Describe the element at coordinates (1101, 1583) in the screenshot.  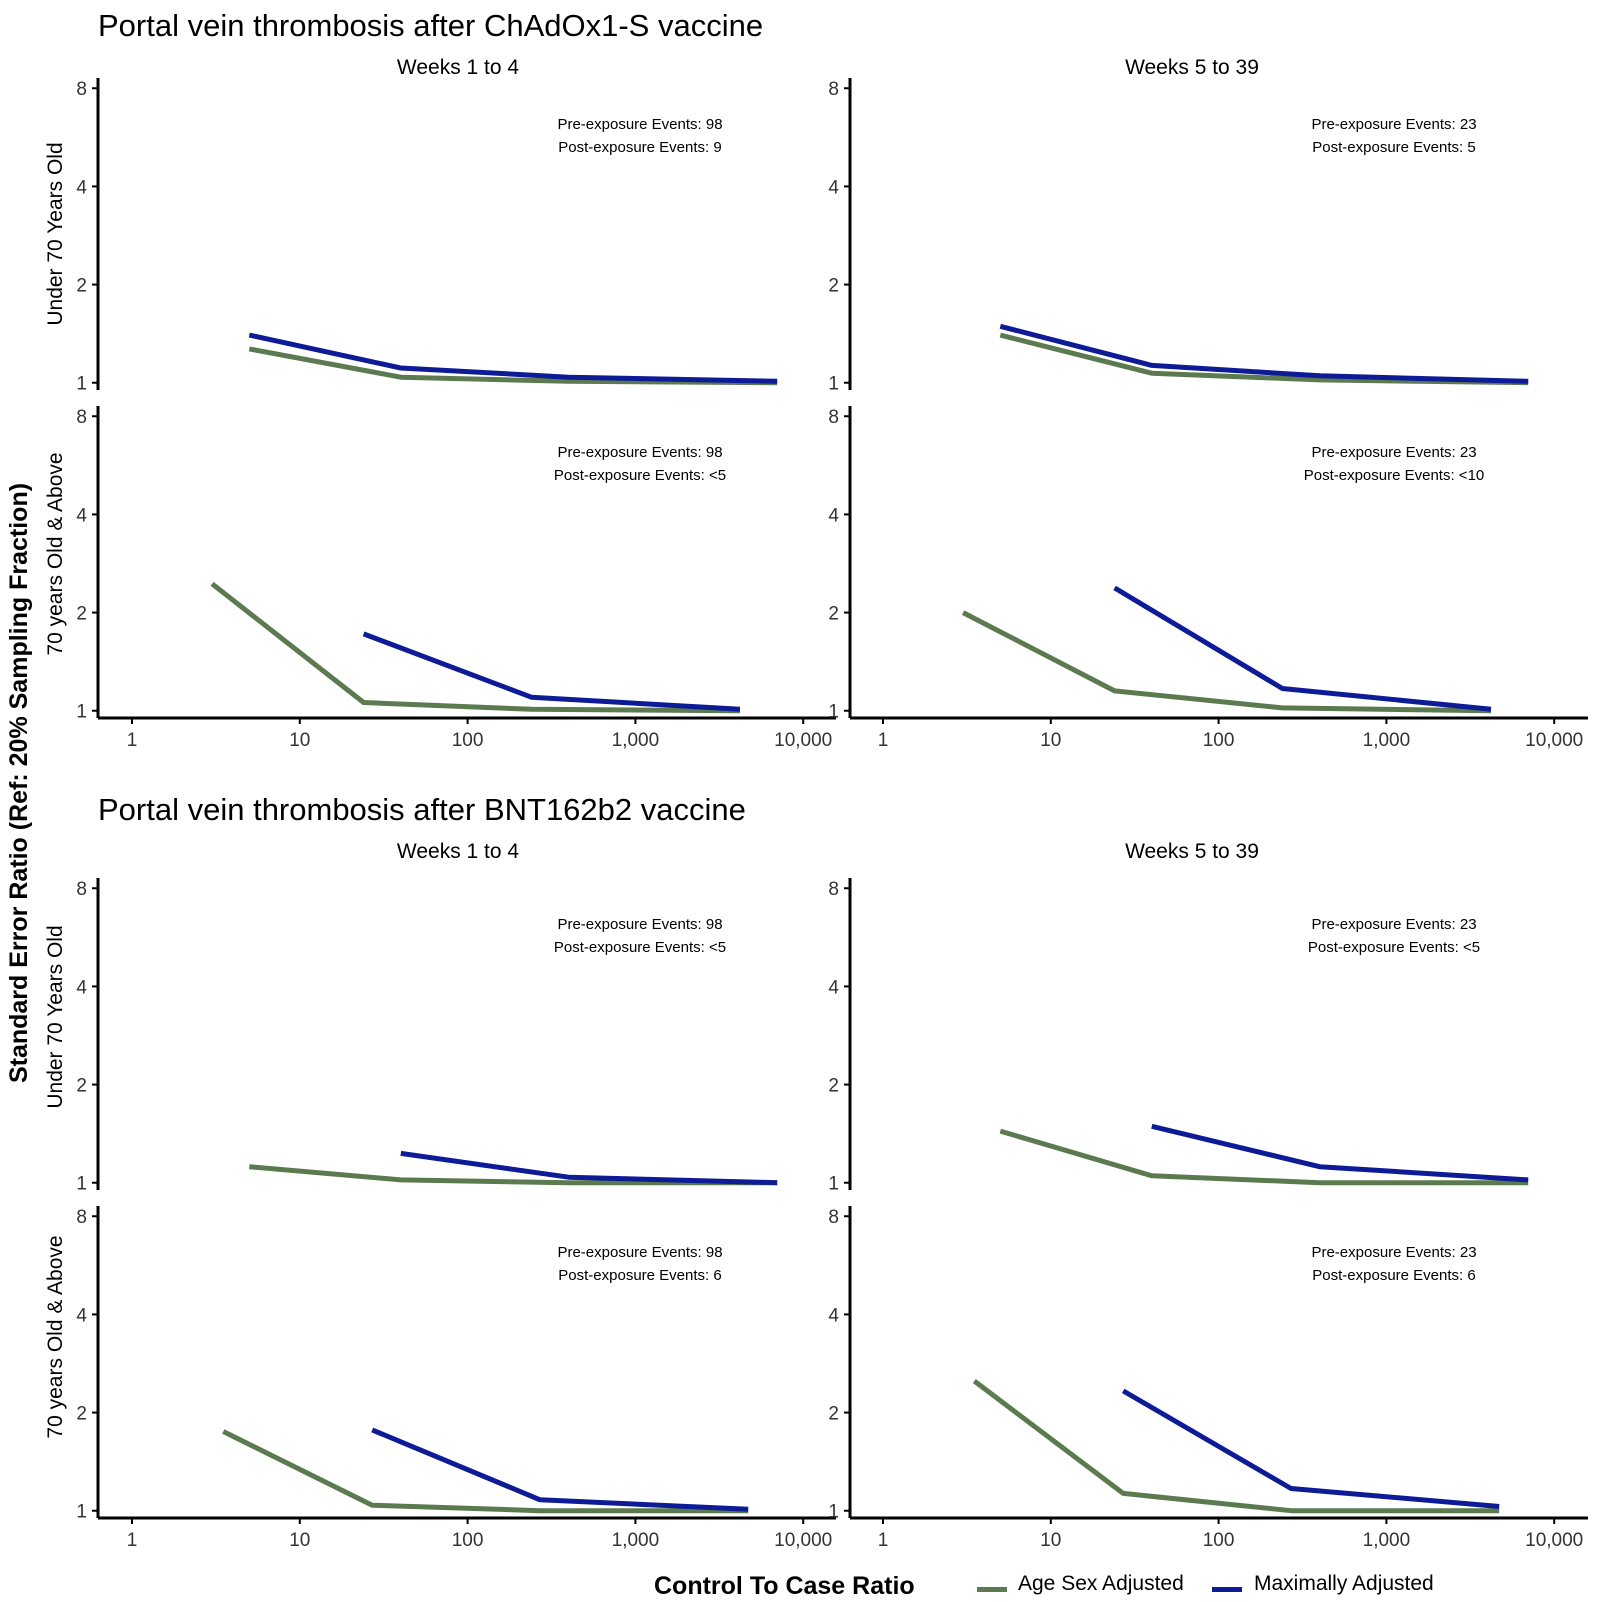
I see `legend-label-age-sex: Age Sex Adjusted` at that location.